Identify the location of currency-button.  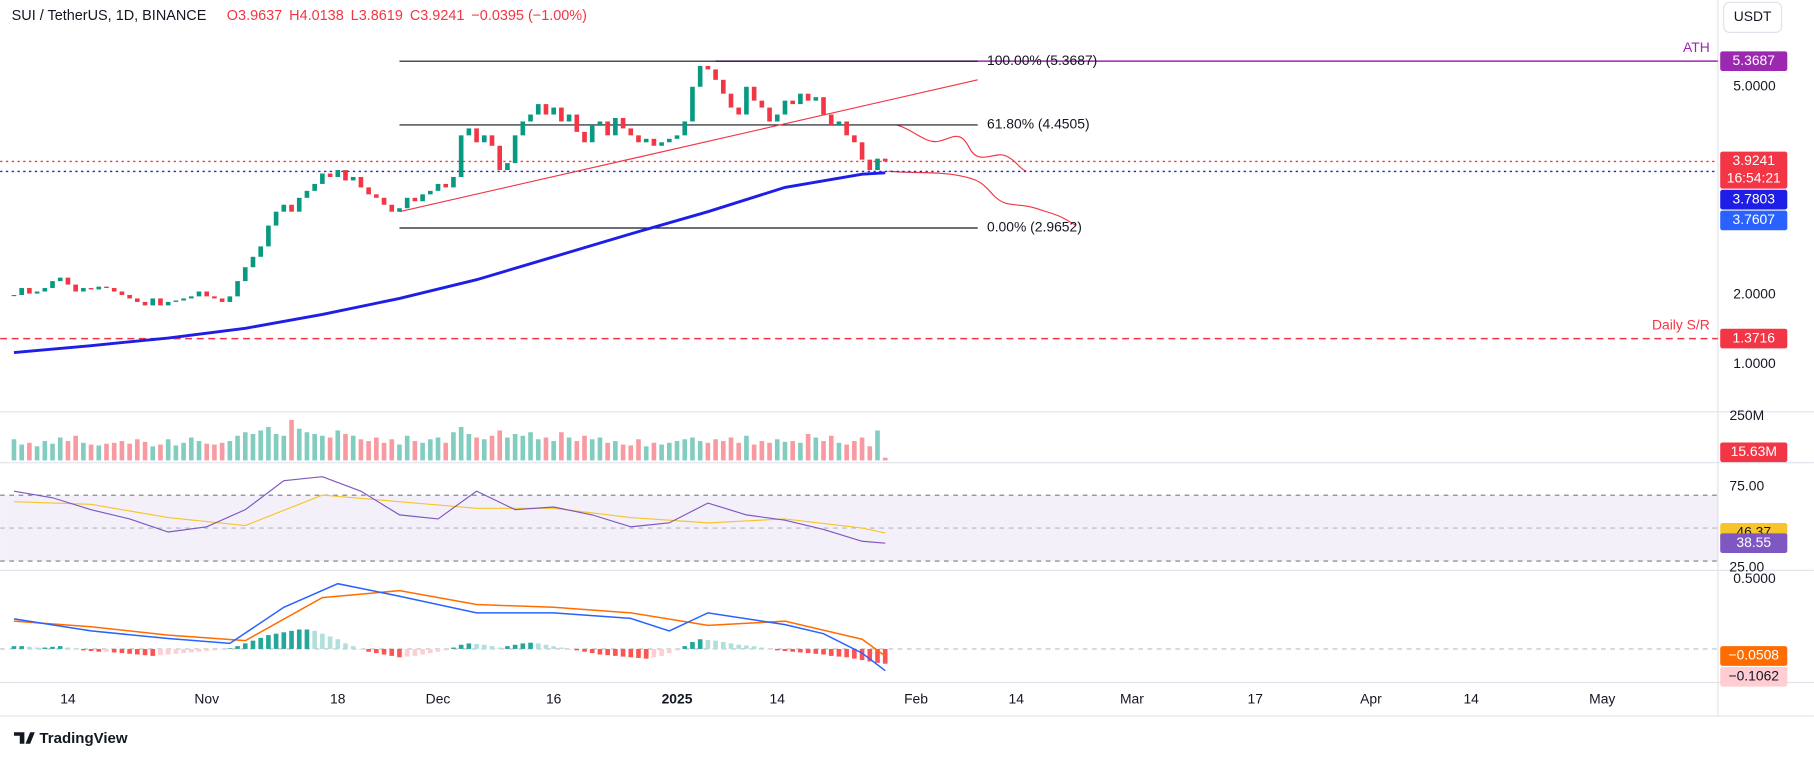
(1753, 17).